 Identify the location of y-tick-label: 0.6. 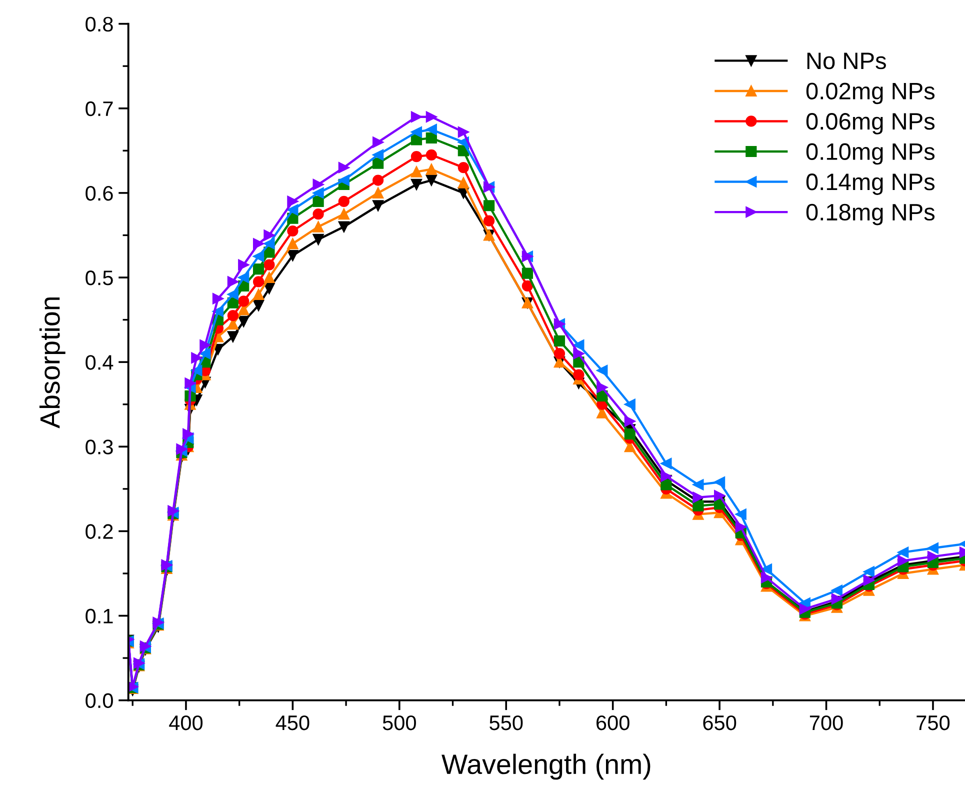
(99, 193).